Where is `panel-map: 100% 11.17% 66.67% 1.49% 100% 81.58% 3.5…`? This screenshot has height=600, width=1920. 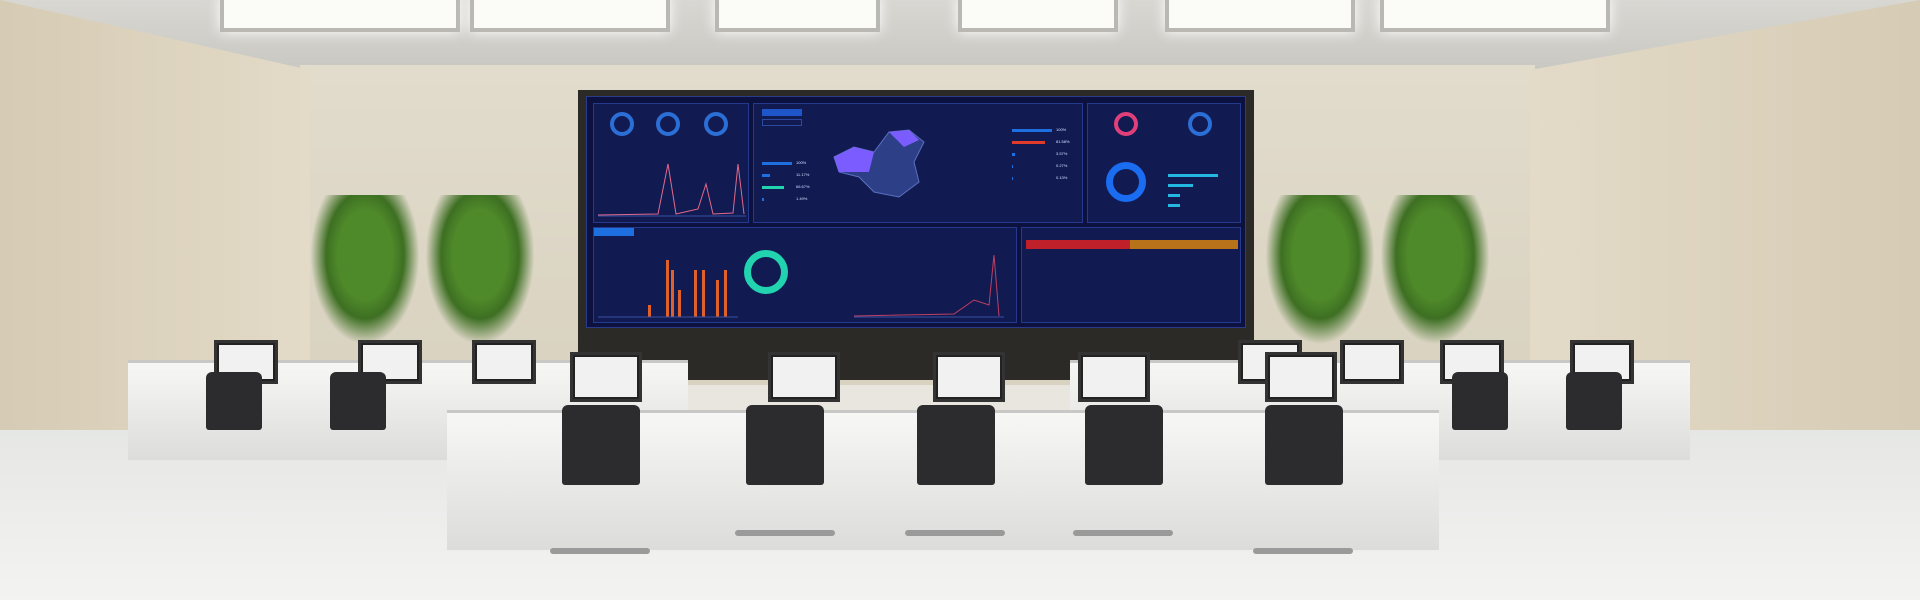
panel-map: 100% 11.17% 66.67% 1.49% 100% 81.58% 3.5… is located at coordinates (918, 163).